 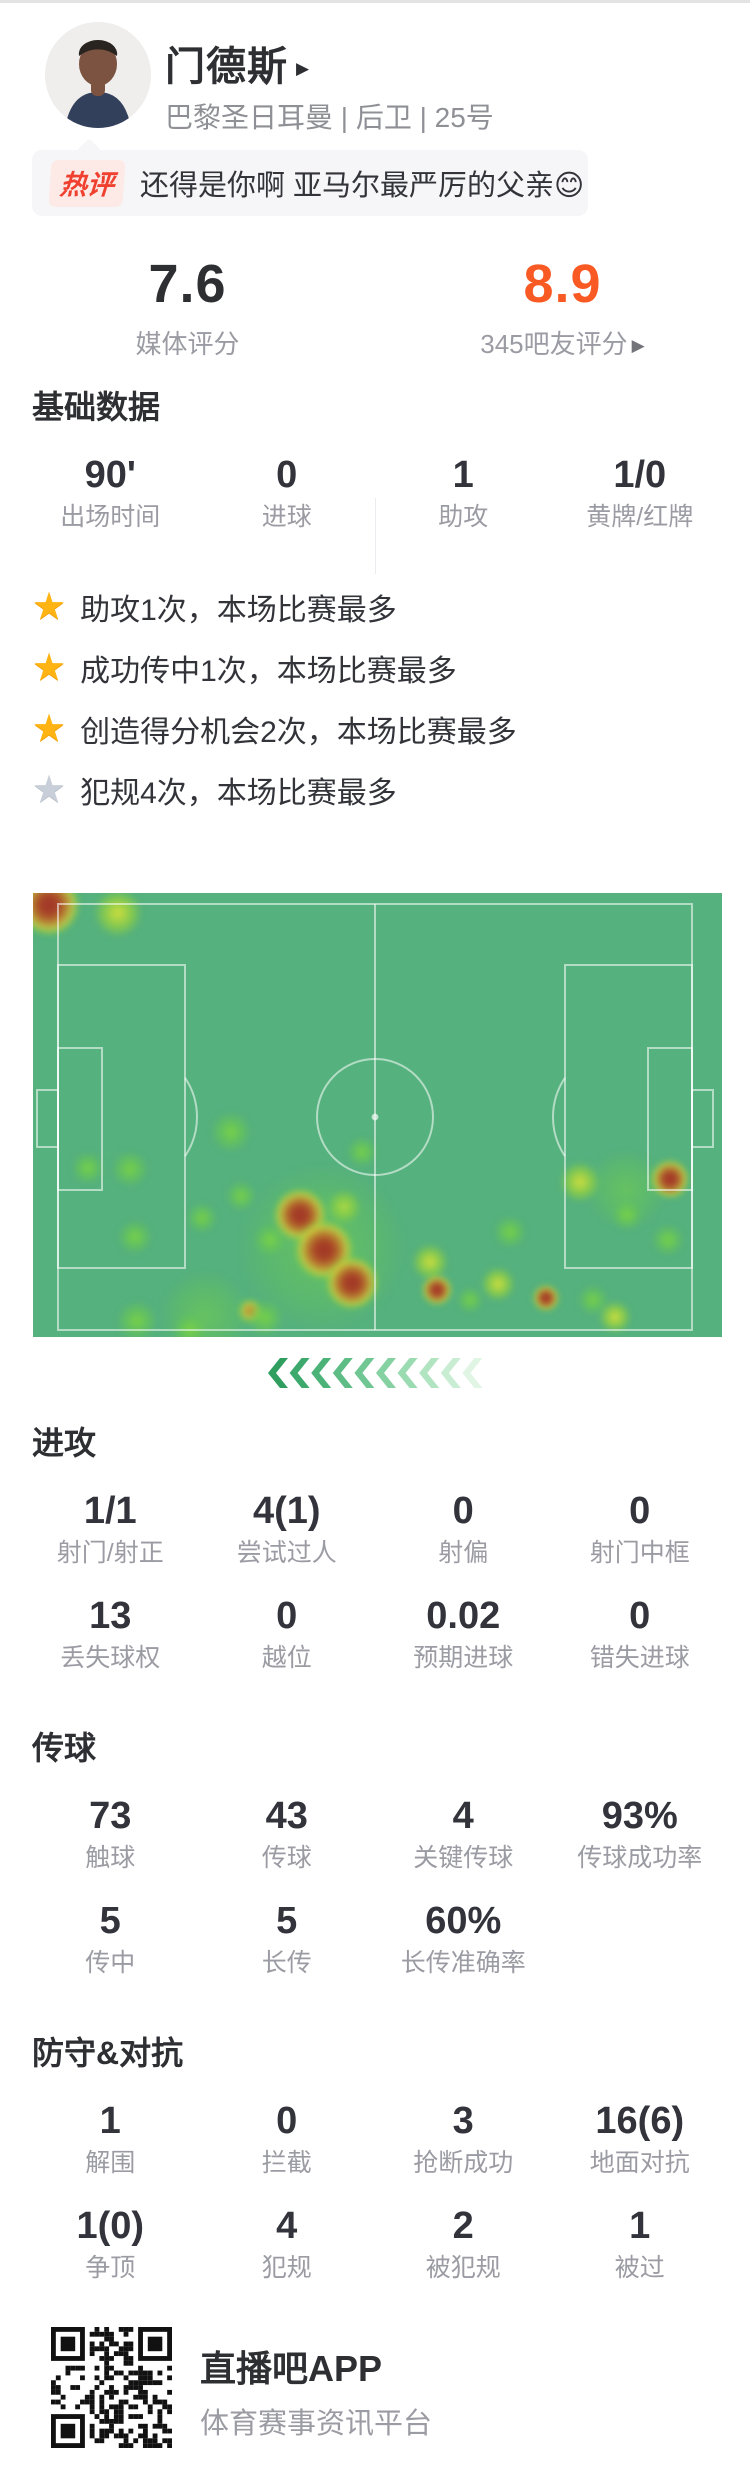 I want to click on fans-rating-label: 345吧友评分 ▶, so click(x=562, y=344).